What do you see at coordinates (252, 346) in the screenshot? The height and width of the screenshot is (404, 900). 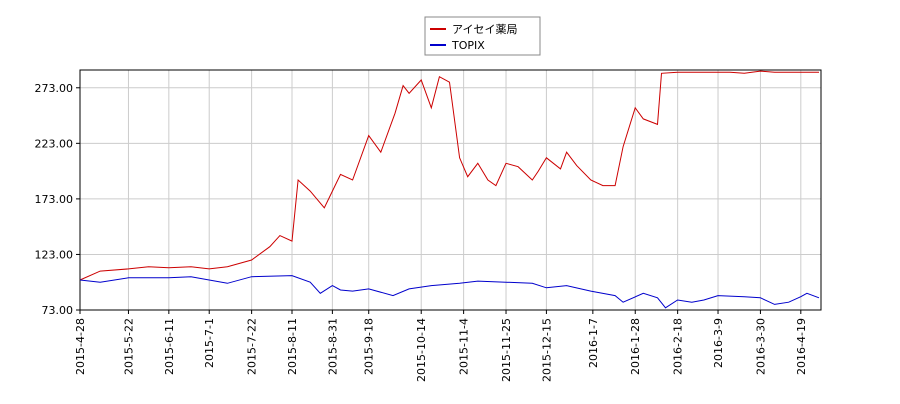 I see `x-tick-label: 2015-7-22` at bounding box center [252, 346].